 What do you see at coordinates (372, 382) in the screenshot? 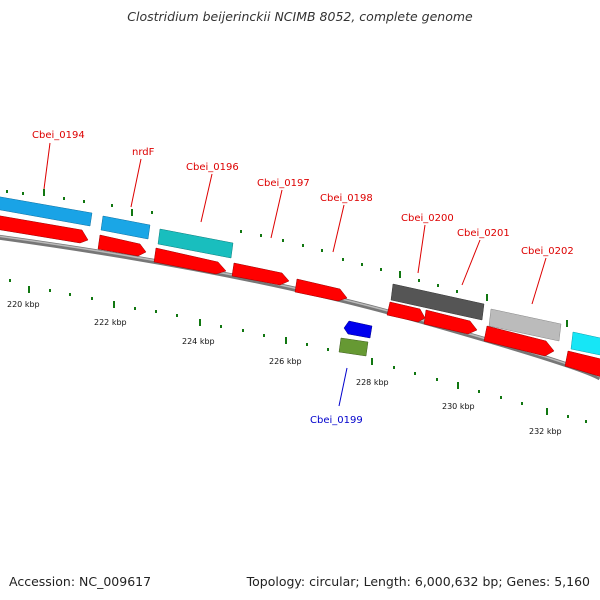
I see `scale-label: 228 kbp` at bounding box center [372, 382].